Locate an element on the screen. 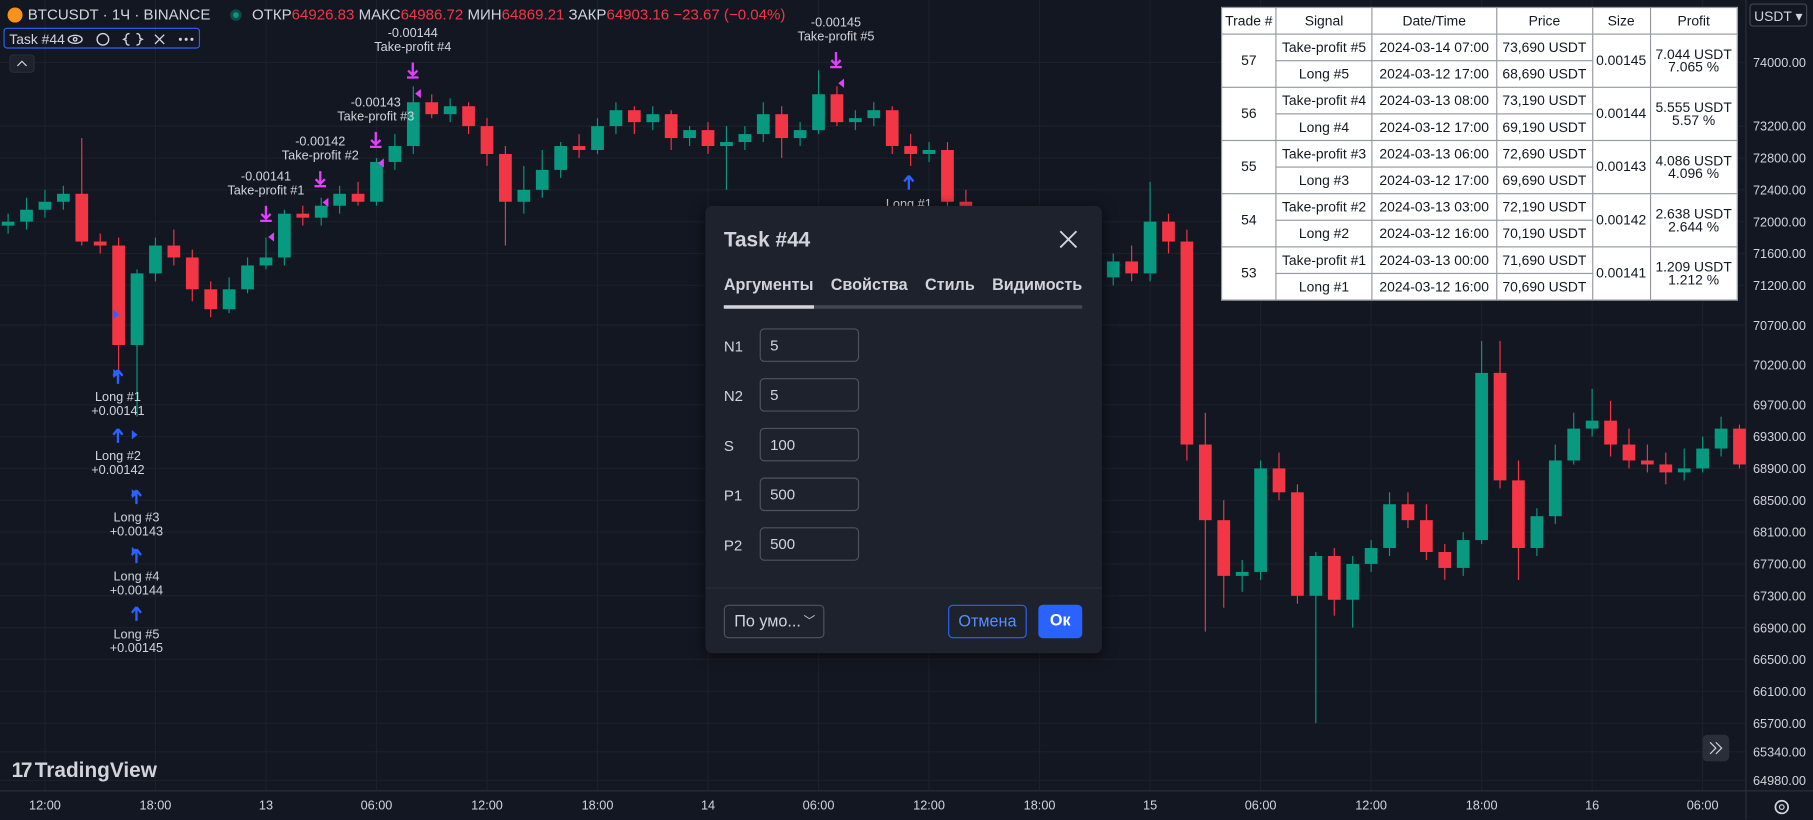 The image size is (1813, 820). trade-profit: 1.209 USDT 1.212 % is located at coordinates (1693, 273).